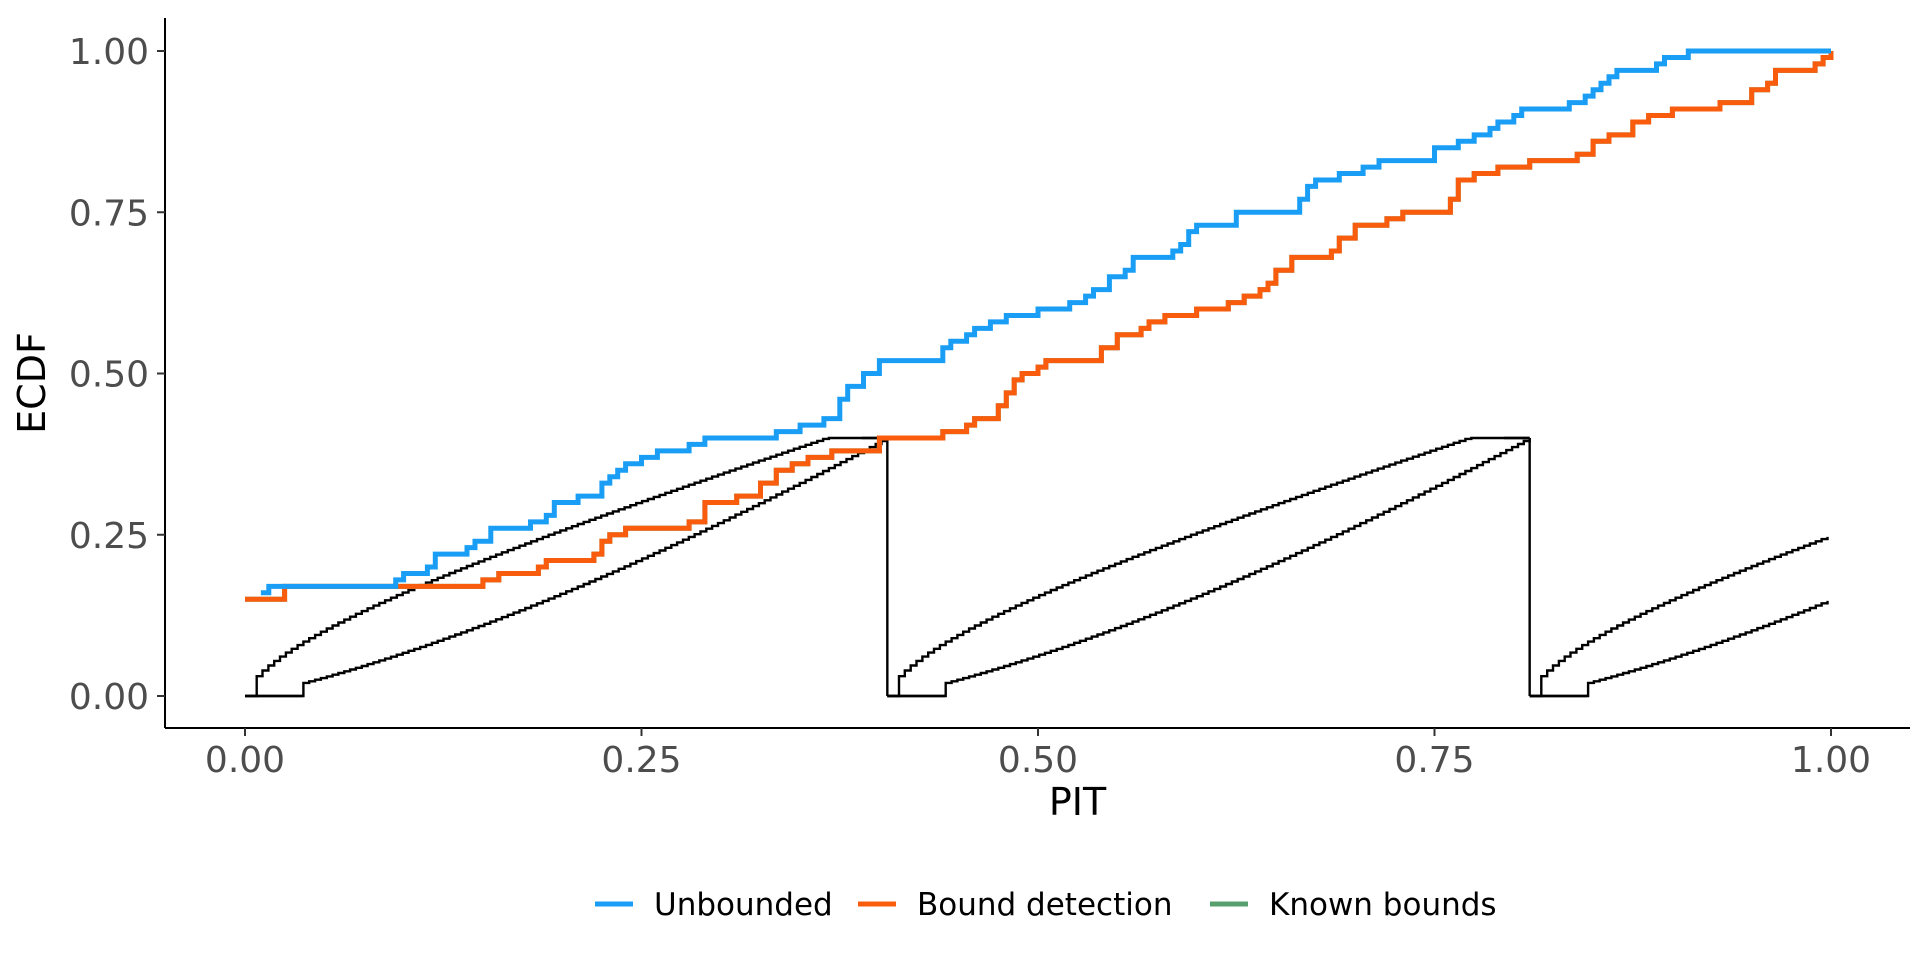  Describe the element at coordinates (109, 697) in the screenshot. I see `y-tick-label: 0.00` at that location.